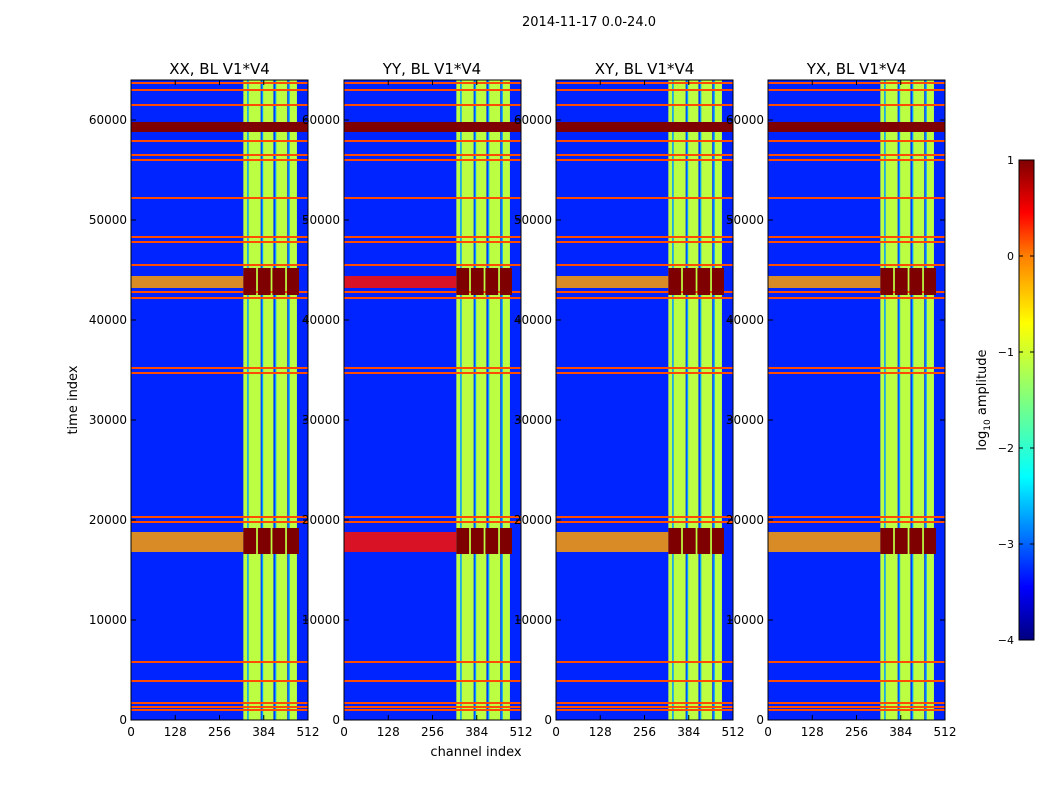 The height and width of the screenshot is (800, 1050). What do you see at coordinates (733, 732) in the screenshot?
I see `x-tick-label: 512` at bounding box center [733, 732].